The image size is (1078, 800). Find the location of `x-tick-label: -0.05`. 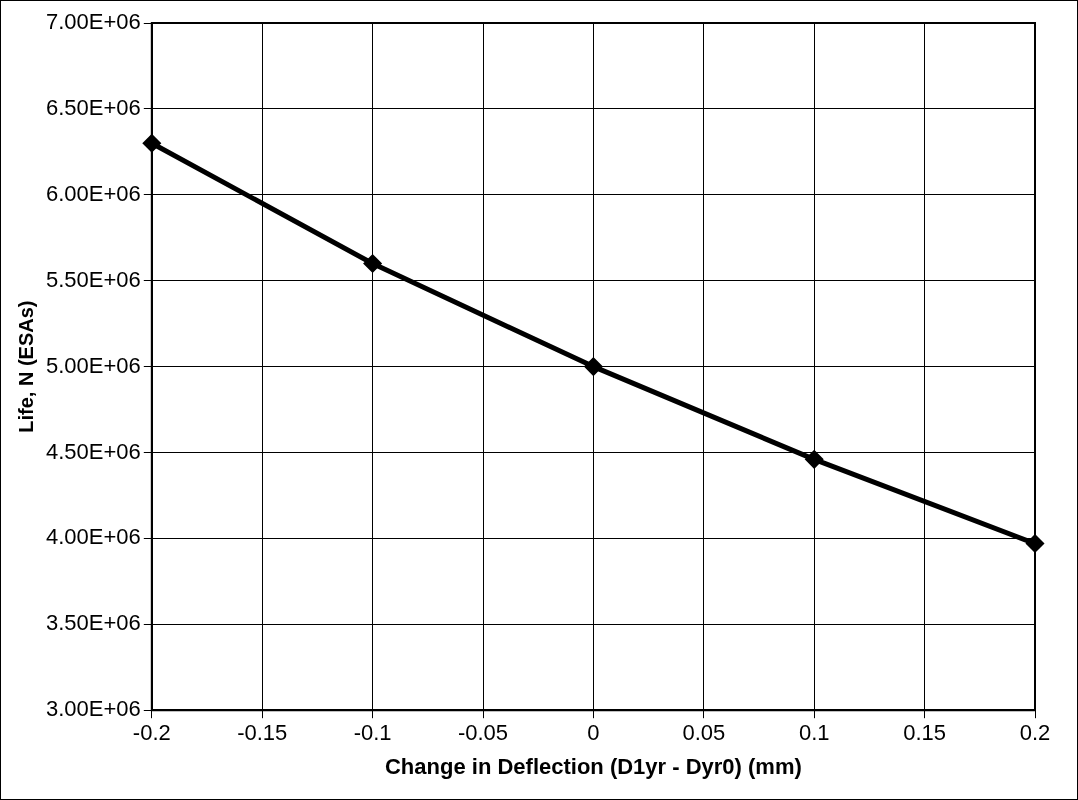

x-tick-label: -0.05 is located at coordinates (483, 733).